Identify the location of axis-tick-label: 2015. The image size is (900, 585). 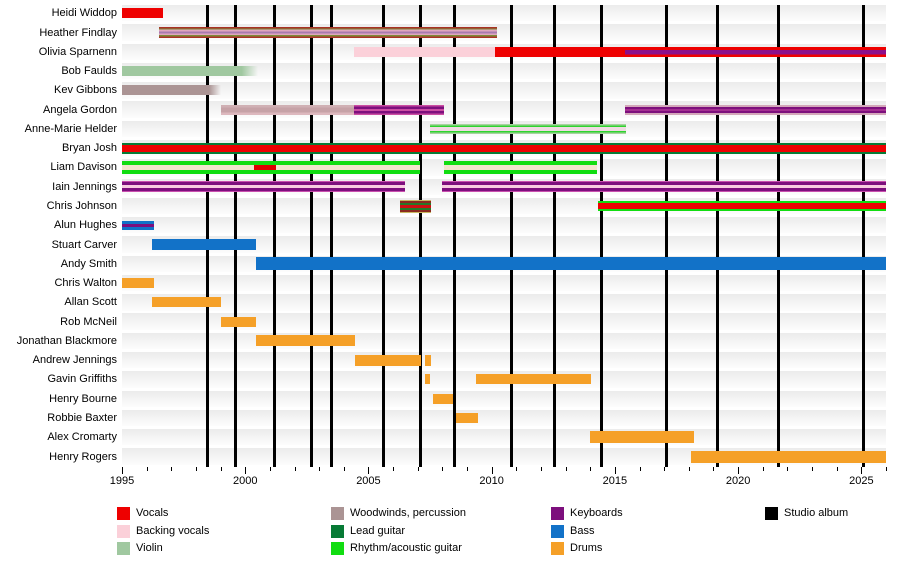
(615, 481).